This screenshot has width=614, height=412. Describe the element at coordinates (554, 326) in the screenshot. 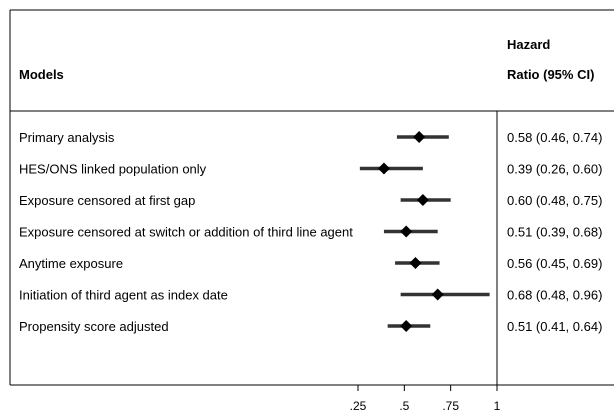

I see `row-hr-text: 0.51 (0.41, 0.64)` at that location.